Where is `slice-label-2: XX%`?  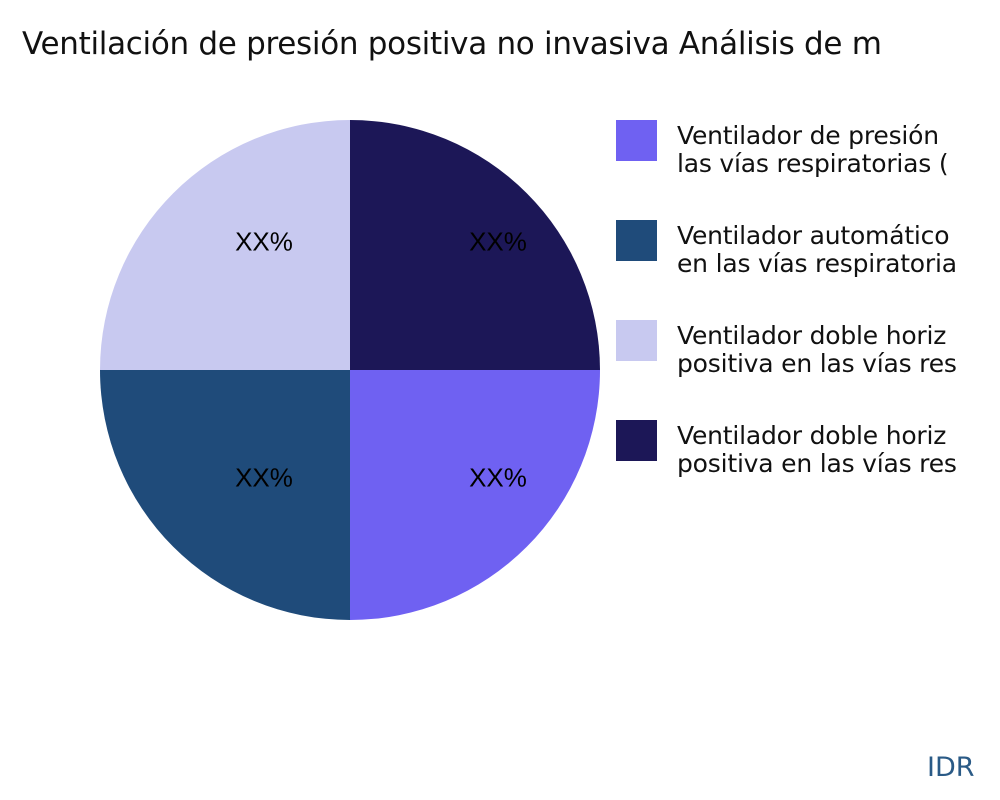
slice-label-2: XX% is located at coordinates (264, 477).